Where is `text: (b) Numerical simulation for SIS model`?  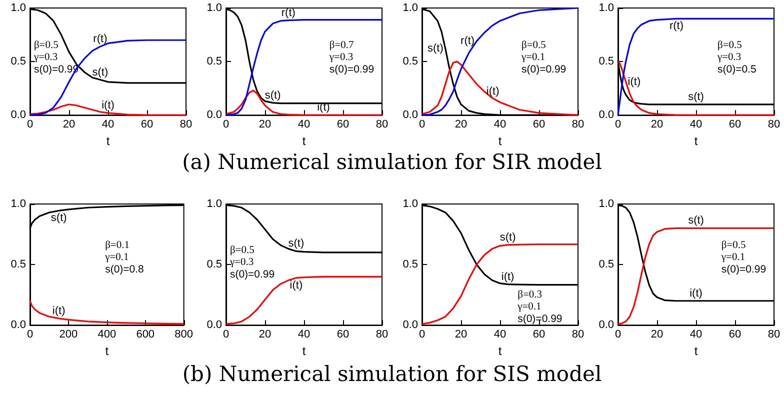
text: (b) Numerical simulation for SIS model is located at coordinates (392, 374).